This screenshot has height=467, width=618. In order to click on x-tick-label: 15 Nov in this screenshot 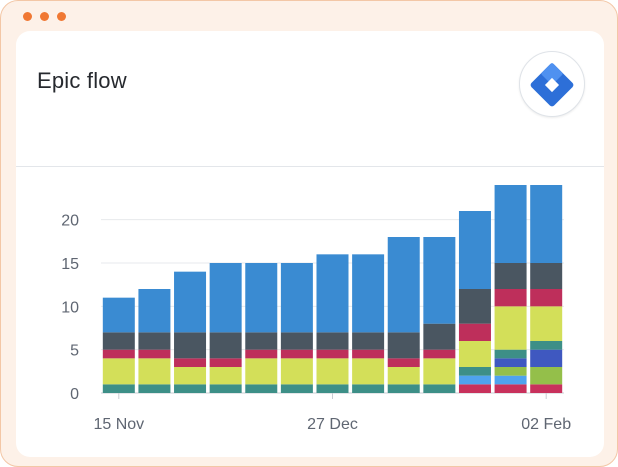, I will do `click(118, 424)`.